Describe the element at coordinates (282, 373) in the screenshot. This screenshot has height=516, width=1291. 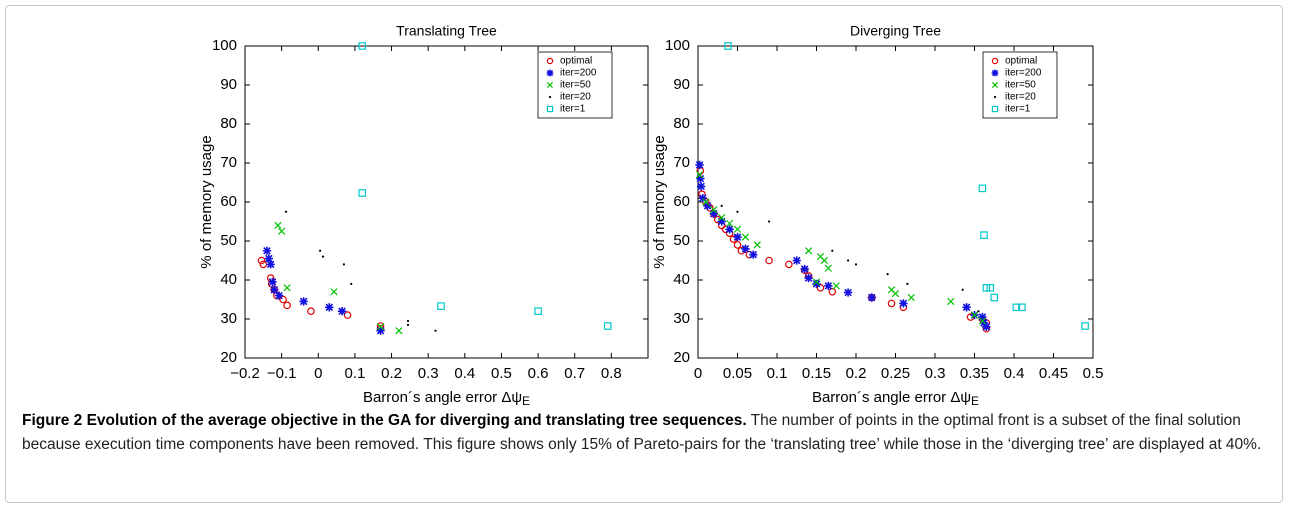
I see `x-tick-label: −0.1` at that location.